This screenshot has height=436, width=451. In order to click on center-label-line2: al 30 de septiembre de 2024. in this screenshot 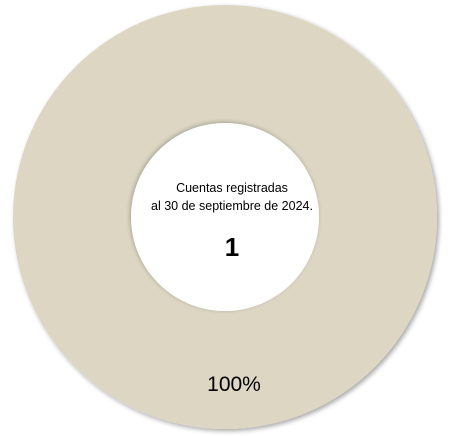, I will do `click(232, 206)`.